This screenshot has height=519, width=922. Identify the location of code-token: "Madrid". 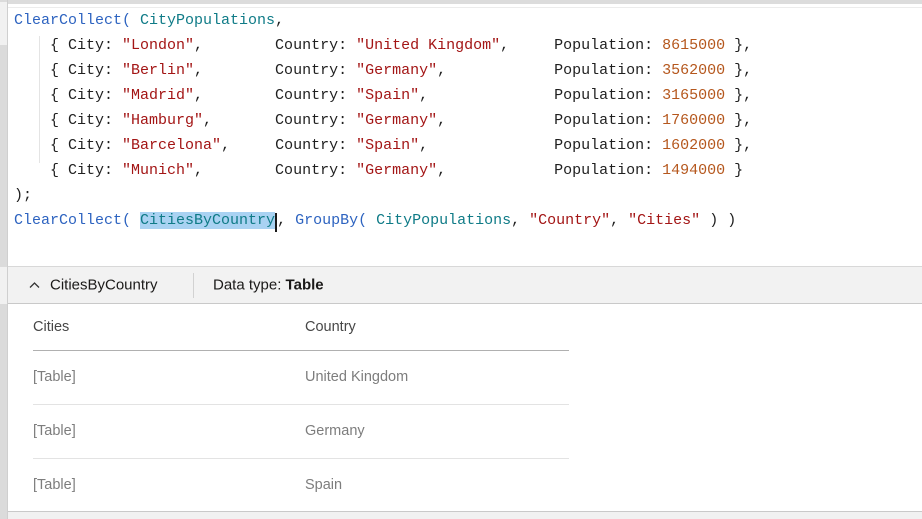
(158, 95).